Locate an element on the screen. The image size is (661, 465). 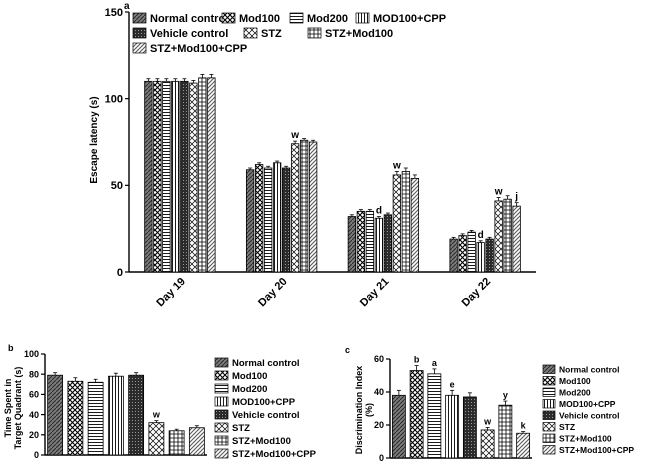
panel-b-significance-letter: w is located at coordinates (156, 415).